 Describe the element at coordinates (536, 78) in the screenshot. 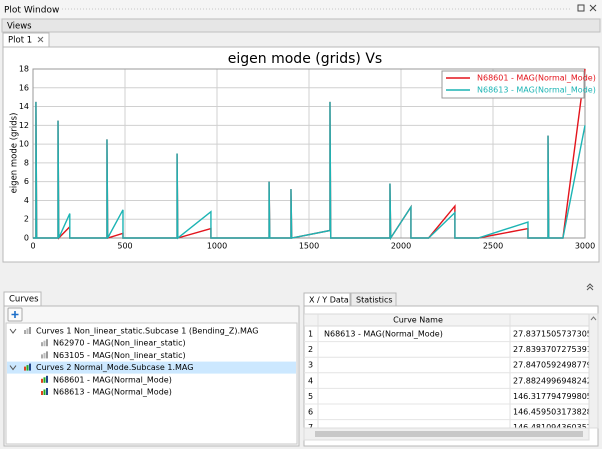

I see `legend-label: N68601 - MAG(Normal_Mode)` at that location.